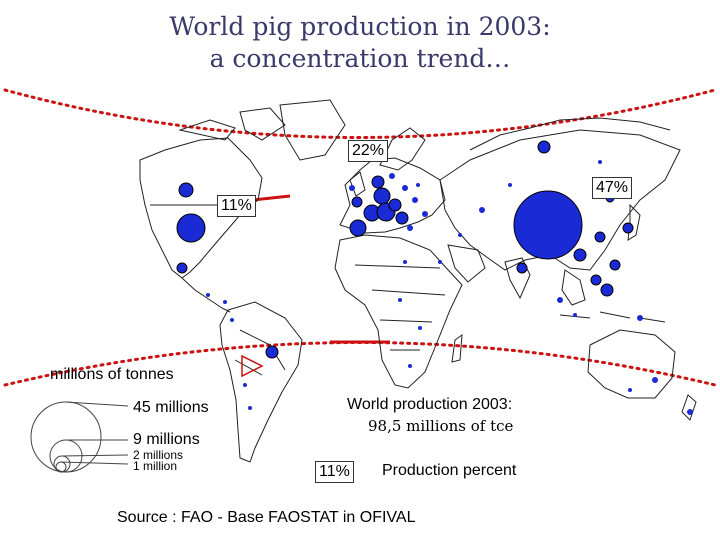 This screenshot has width=720, height=540. What do you see at coordinates (312, 130) in the screenshot?
I see `greenland-outline` at bounding box center [312, 130].